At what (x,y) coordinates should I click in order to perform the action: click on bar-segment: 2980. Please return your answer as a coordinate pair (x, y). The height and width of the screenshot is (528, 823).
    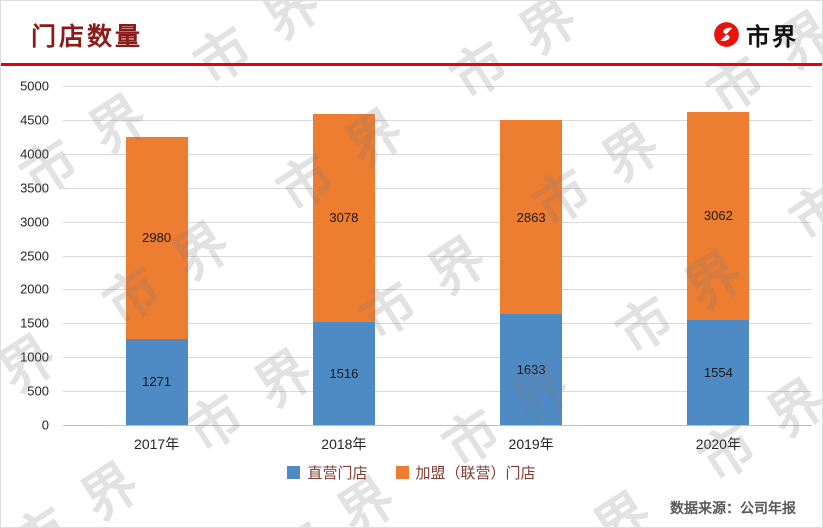
    Looking at the image, I should click on (156, 237).